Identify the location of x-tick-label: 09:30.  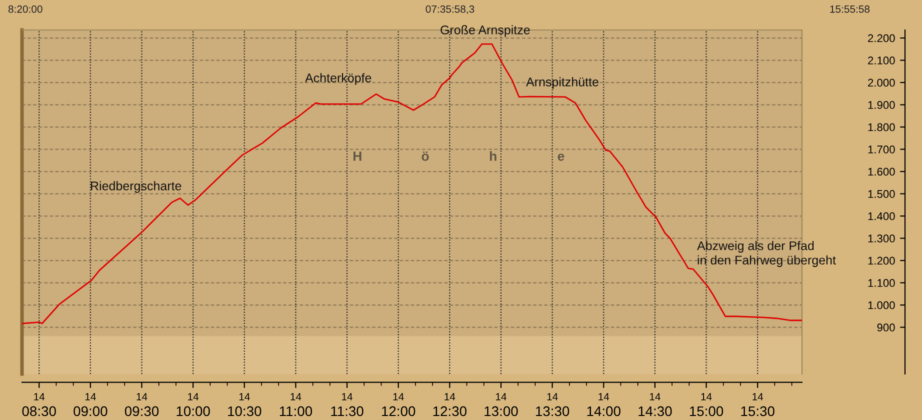
(141, 411).